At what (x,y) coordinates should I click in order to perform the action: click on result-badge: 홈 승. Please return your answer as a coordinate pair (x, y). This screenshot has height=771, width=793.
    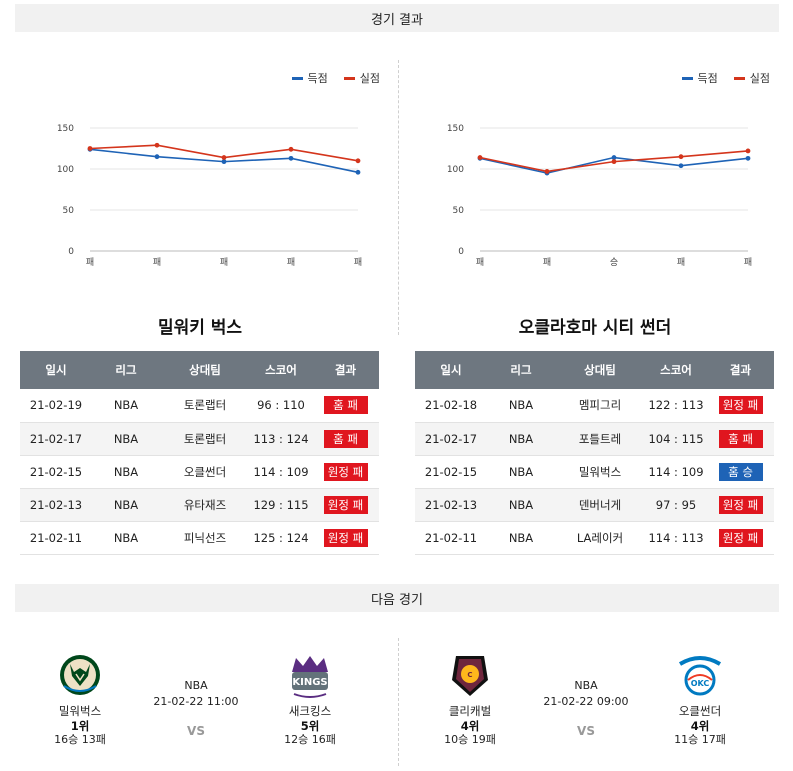
    Looking at the image, I should click on (740, 471).